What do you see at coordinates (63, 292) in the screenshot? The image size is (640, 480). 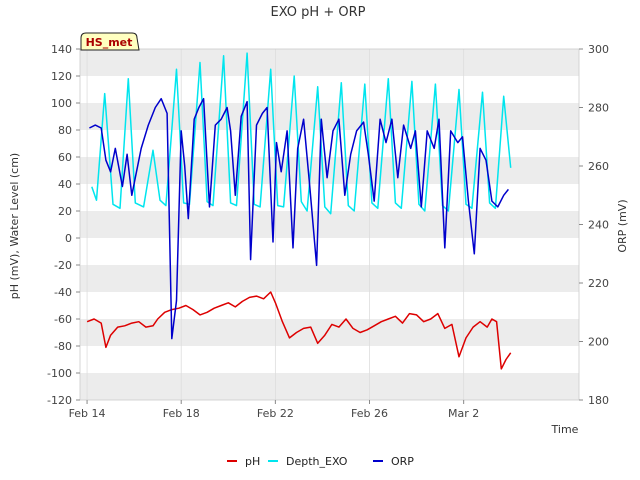 I see `y-tick-label: -40` at bounding box center [63, 292].